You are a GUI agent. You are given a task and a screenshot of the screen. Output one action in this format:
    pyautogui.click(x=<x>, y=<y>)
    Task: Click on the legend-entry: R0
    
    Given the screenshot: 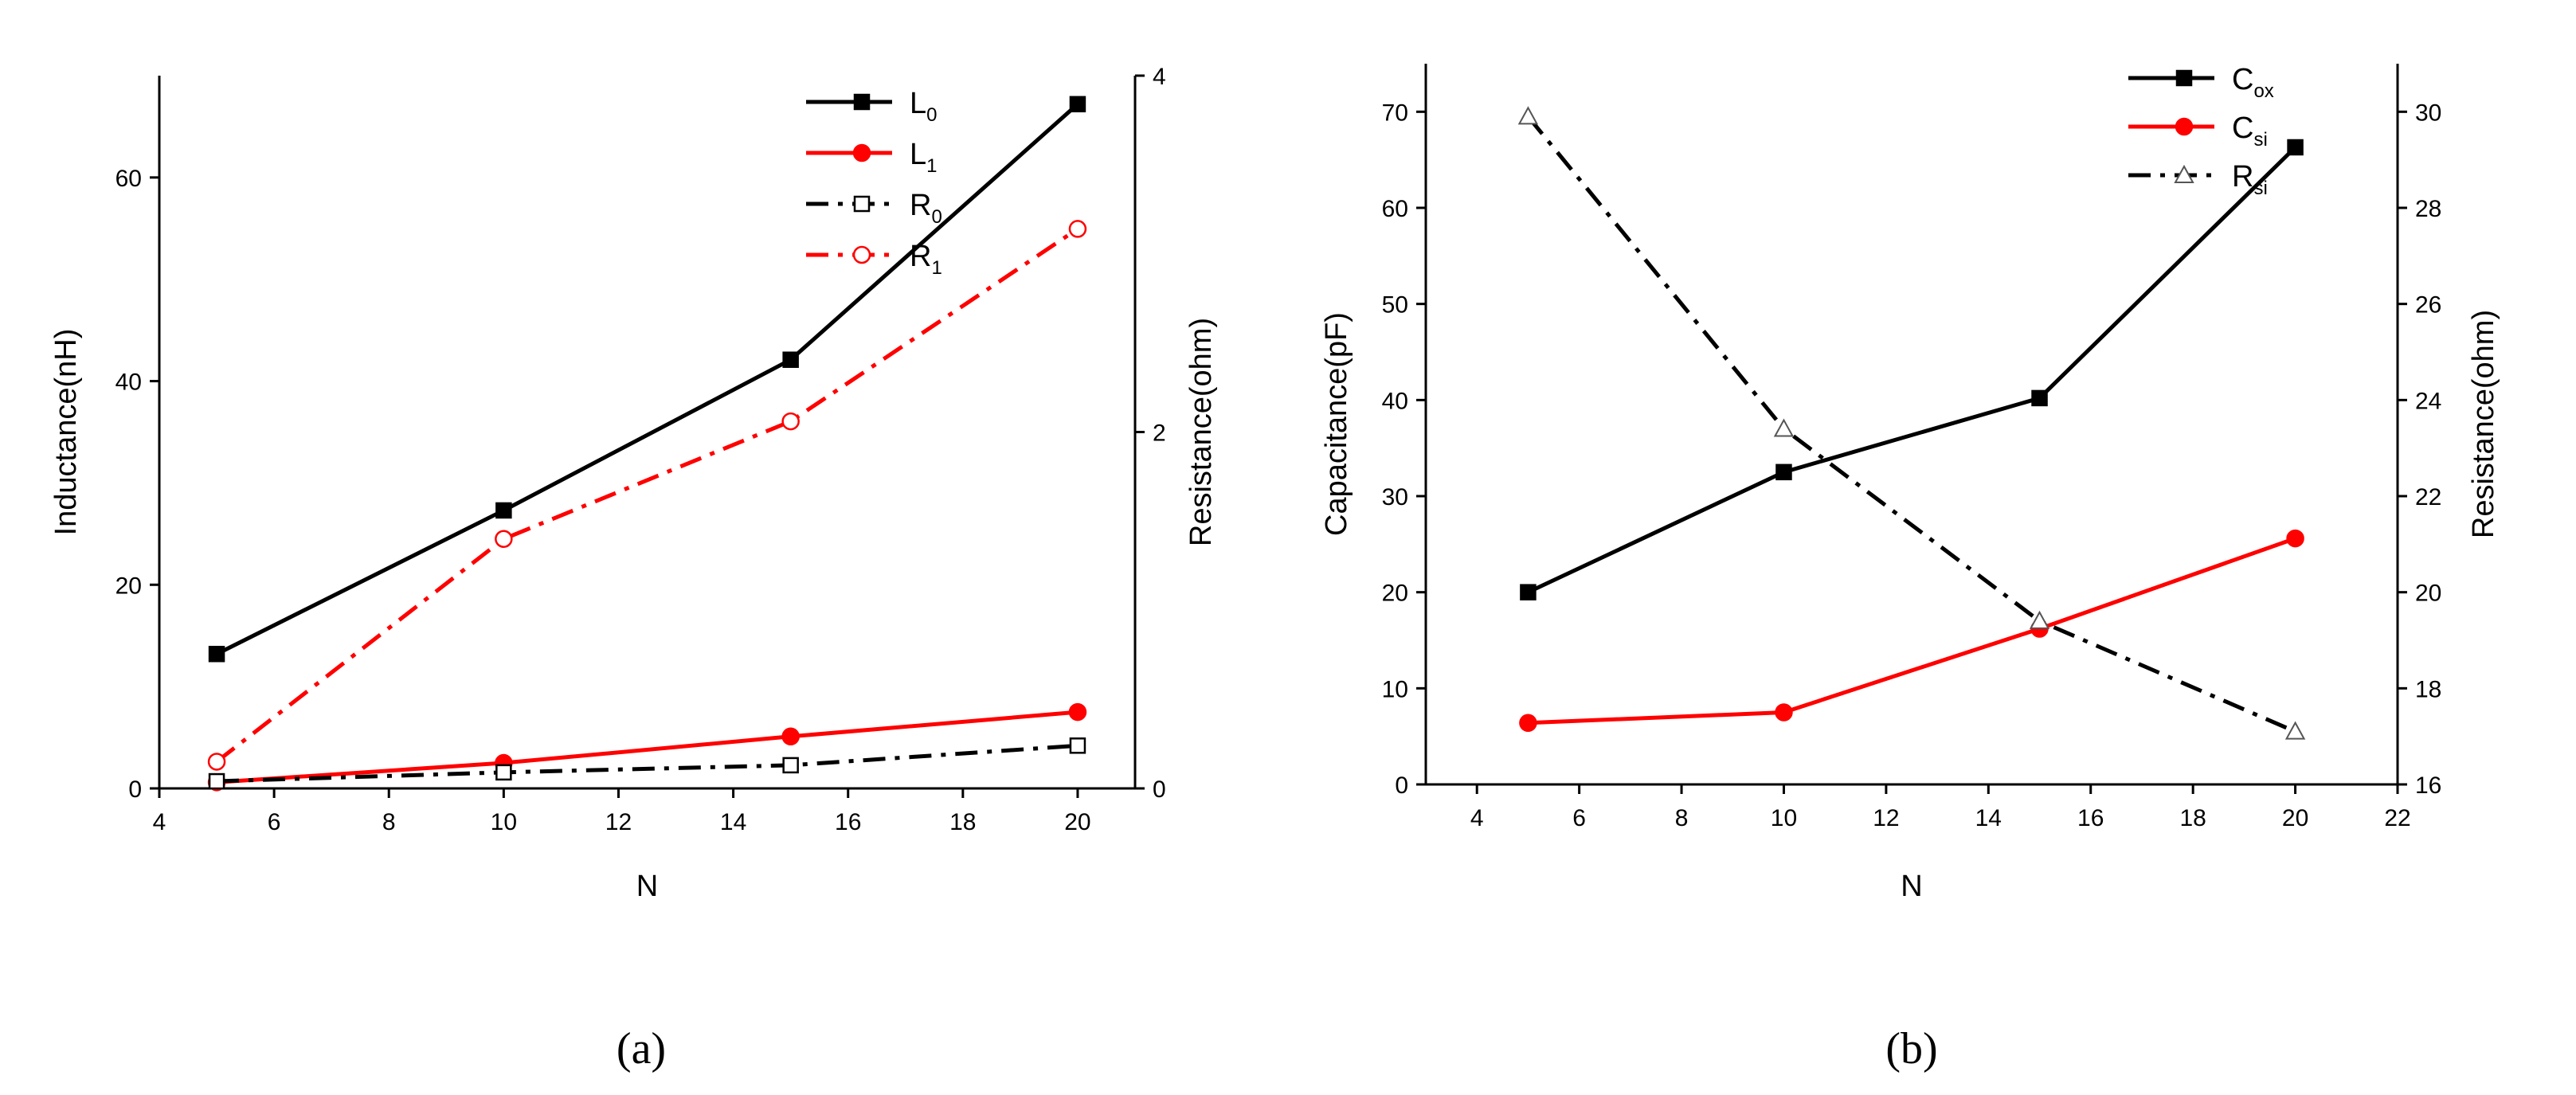 What is the action you would take?
    pyautogui.click(x=874, y=209)
    